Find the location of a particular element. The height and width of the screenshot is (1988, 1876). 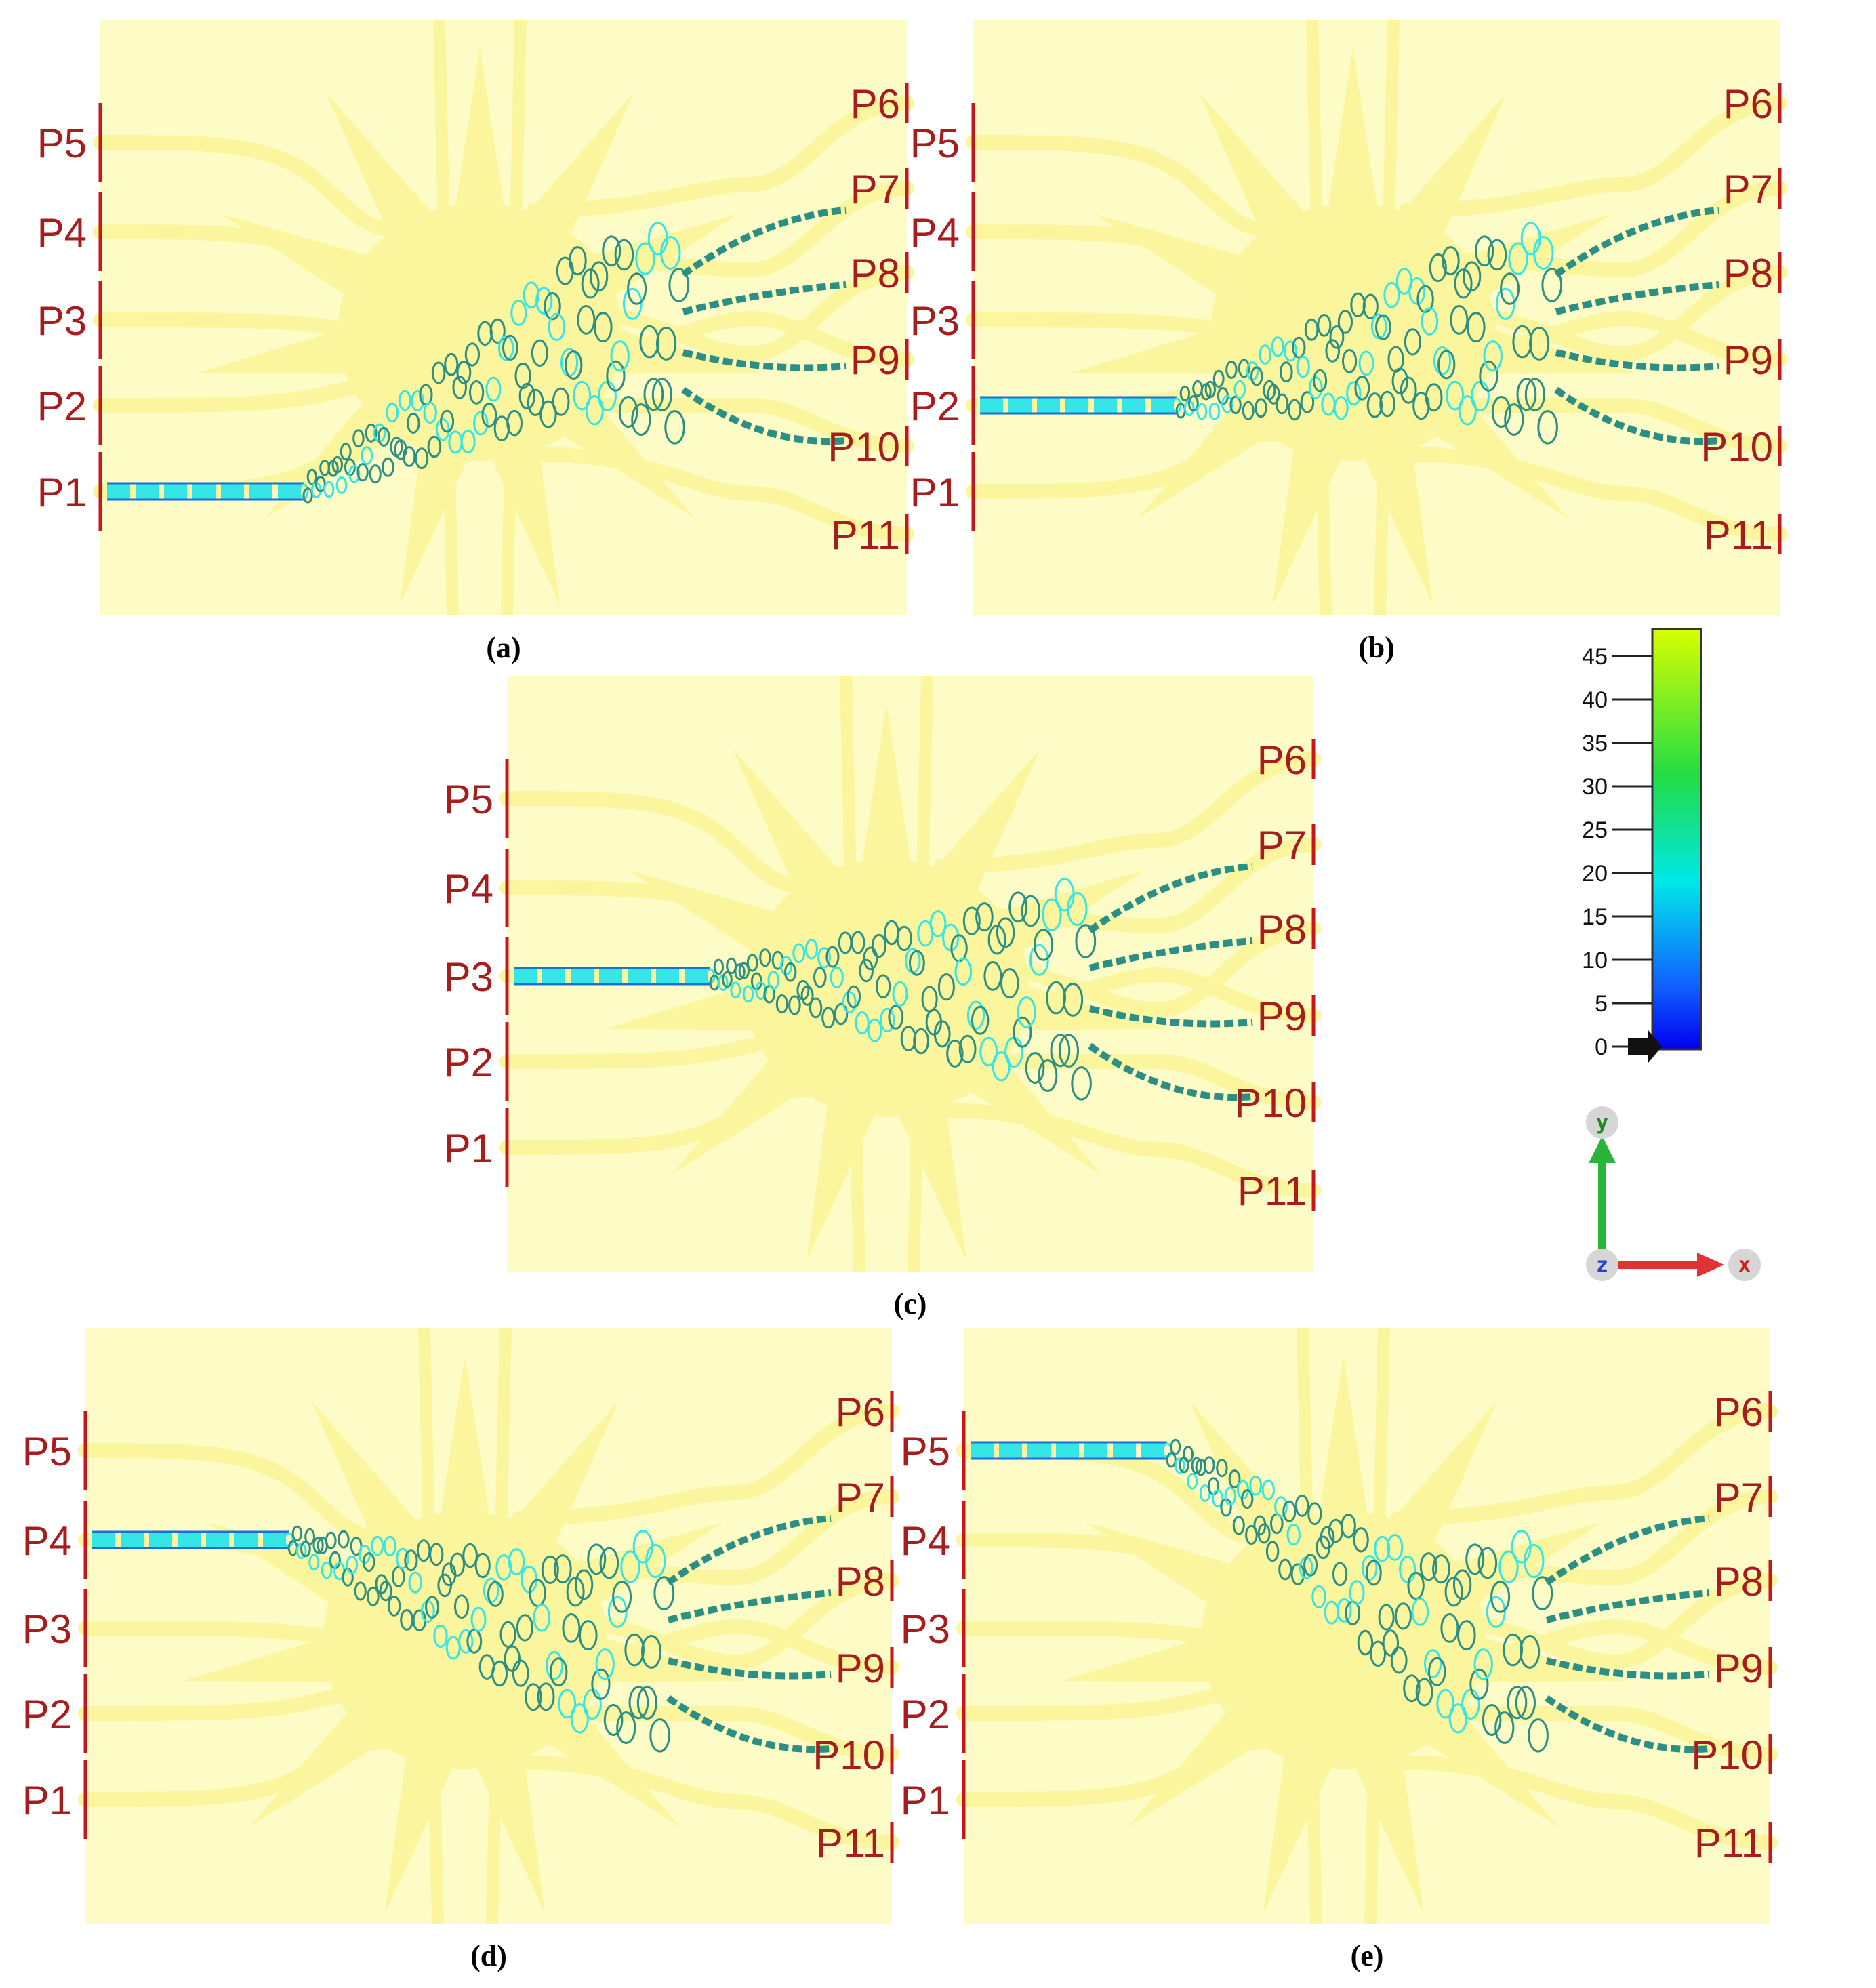

panel-caption: (e) is located at coordinates (1367, 1955).